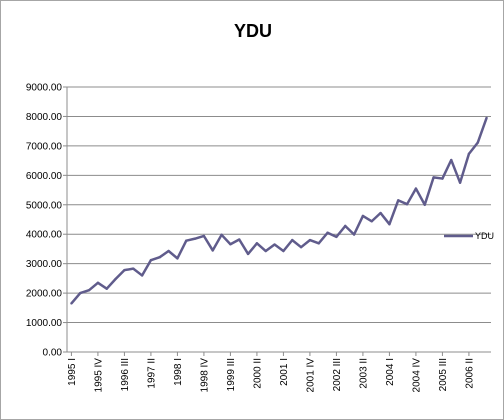  What do you see at coordinates (178, 372) in the screenshot?
I see `x-tick-label: 1998 I` at bounding box center [178, 372].